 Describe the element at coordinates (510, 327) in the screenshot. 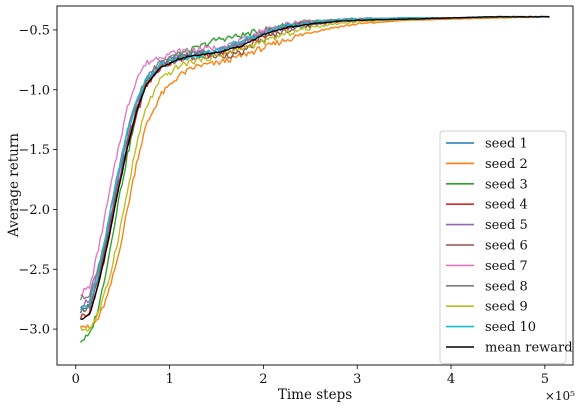

I see `legend-label: seed 10` at that location.